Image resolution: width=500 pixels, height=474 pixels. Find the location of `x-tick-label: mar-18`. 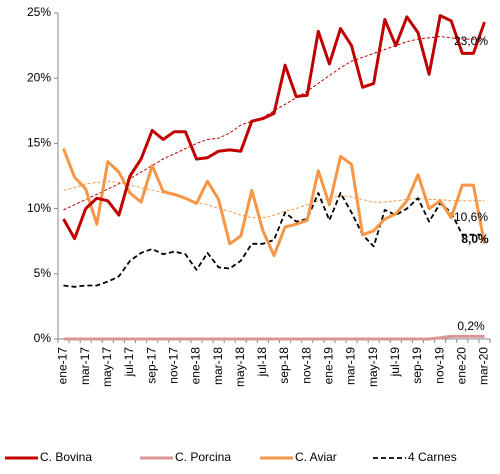

x-tick-label: mar-18 is located at coordinates (218, 366).